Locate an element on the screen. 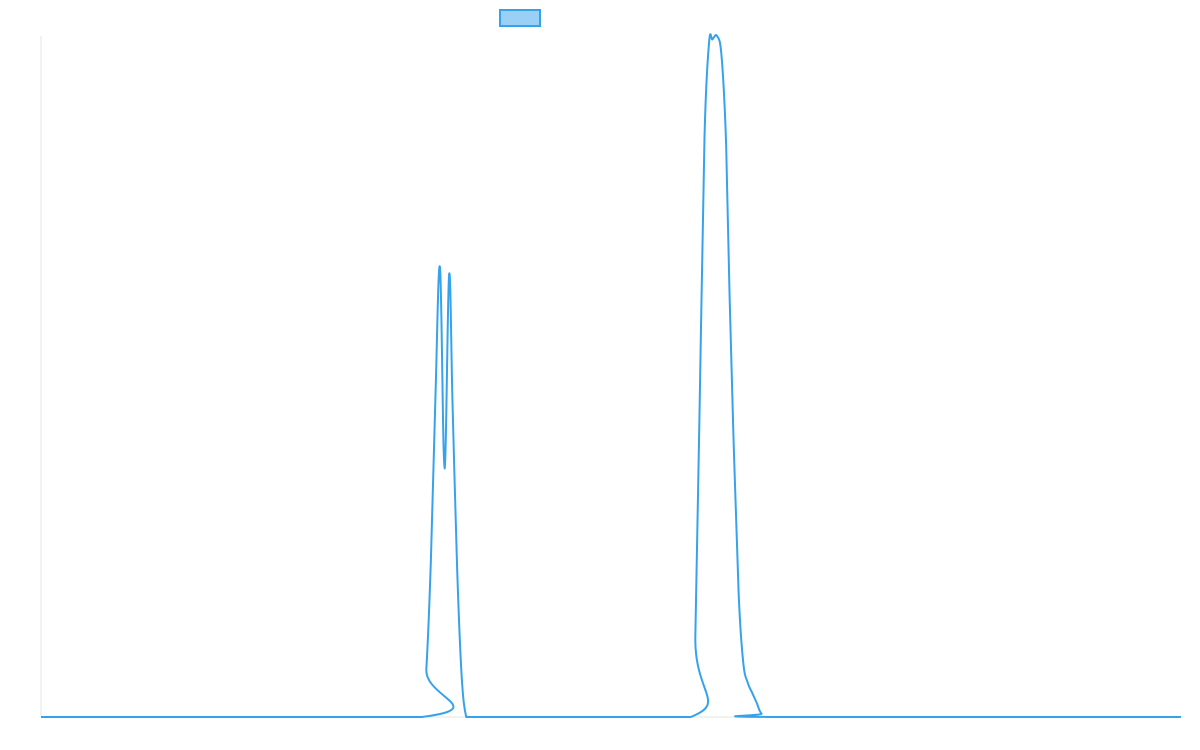 Image resolution: width=1200 pixels, height=750 pixels. legend is located at coordinates (520, 18).